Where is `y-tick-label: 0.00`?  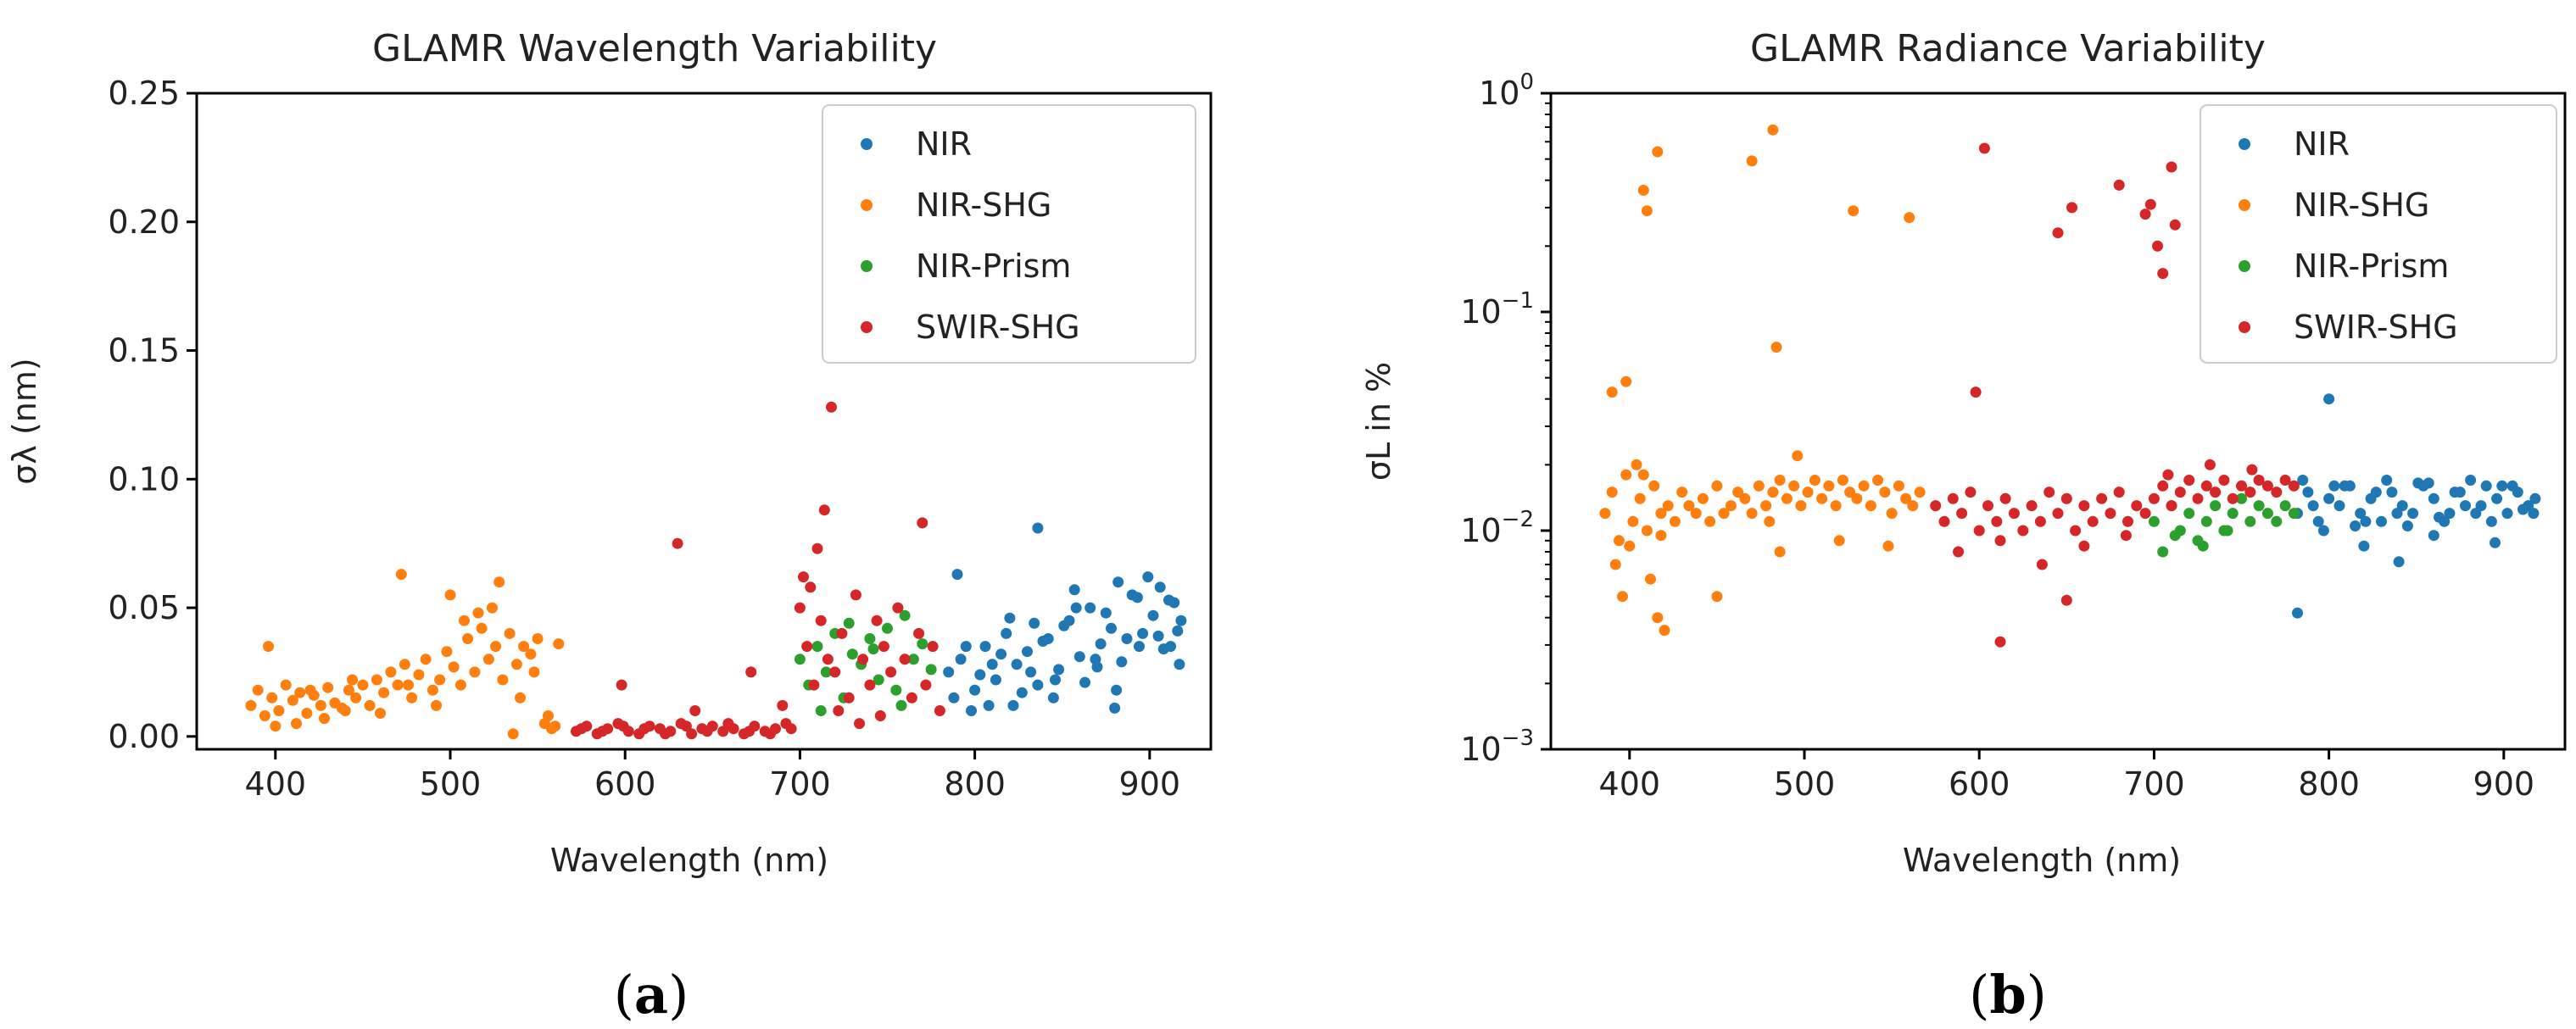
y-tick-label: 0.00 is located at coordinates (144, 737).